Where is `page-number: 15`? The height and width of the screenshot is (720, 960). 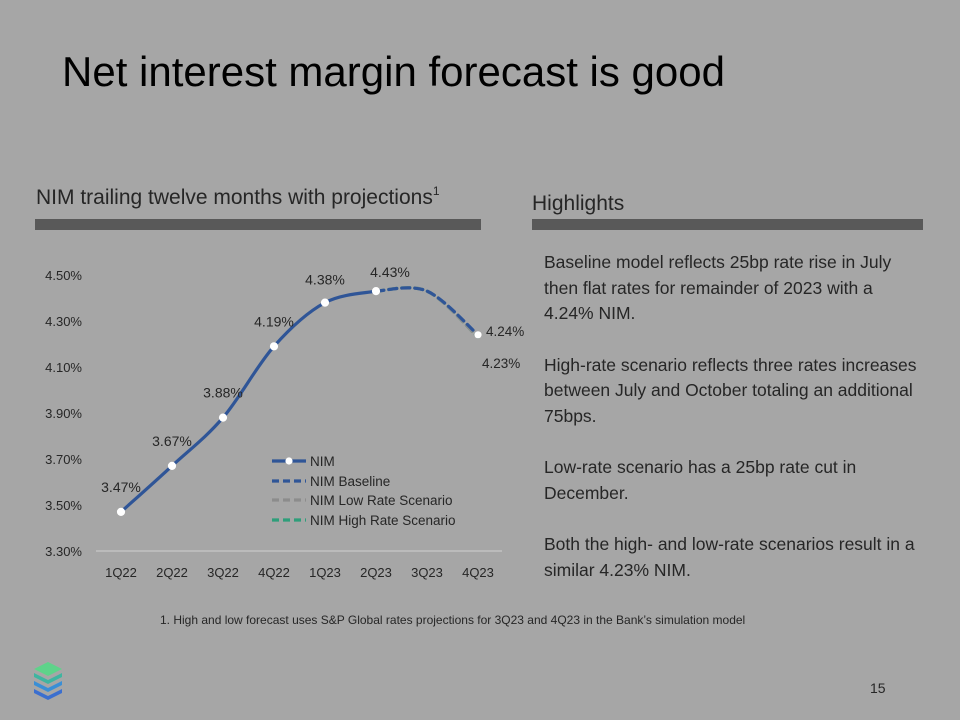
page-number: 15 is located at coordinates (878, 688).